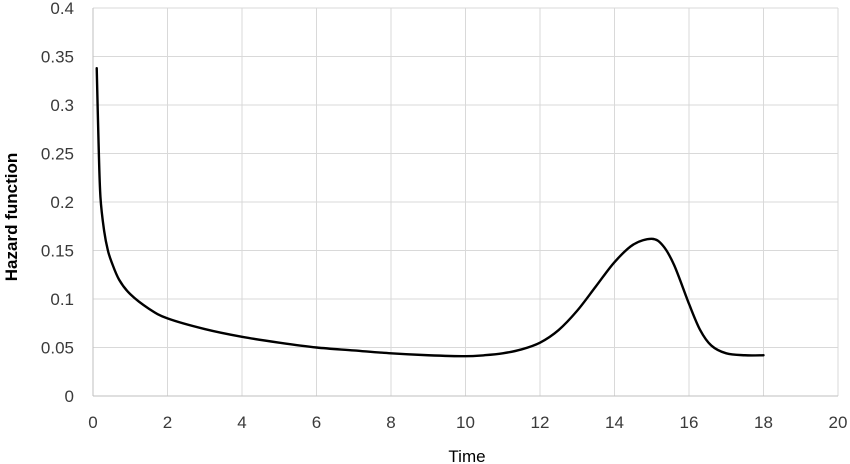  What do you see at coordinates (62, 105) in the screenshot?
I see `y-tick-label: 0.3` at bounding box center [62, 105].